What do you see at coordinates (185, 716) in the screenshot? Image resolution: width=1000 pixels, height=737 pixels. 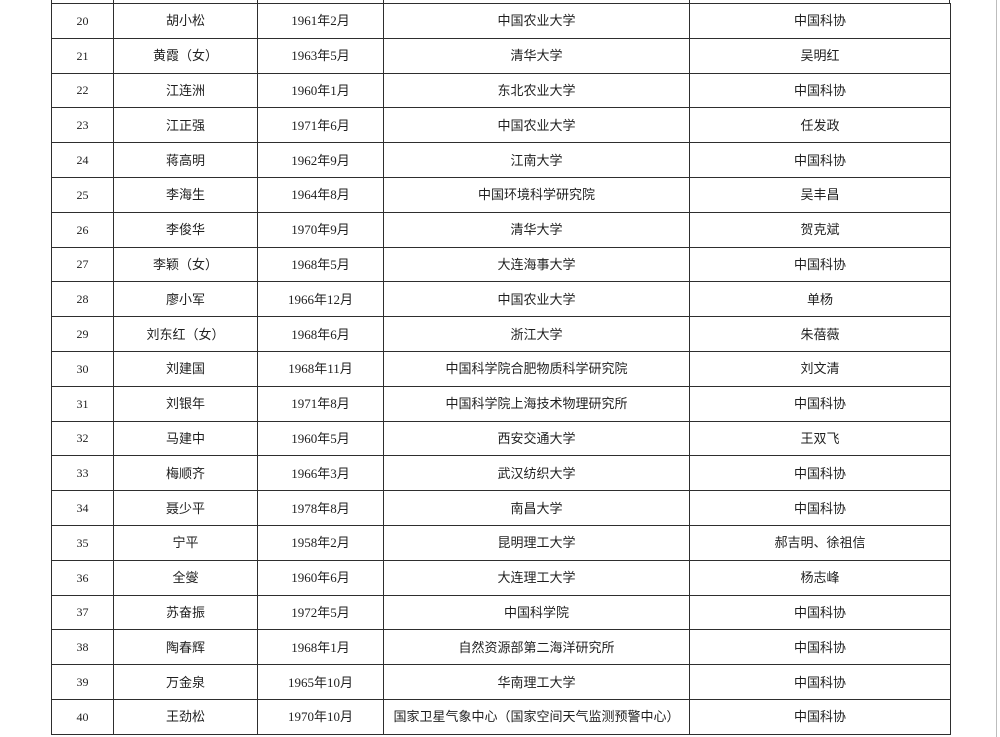 I see `cell-name: 王劲松` at bounding box center [185, 716].